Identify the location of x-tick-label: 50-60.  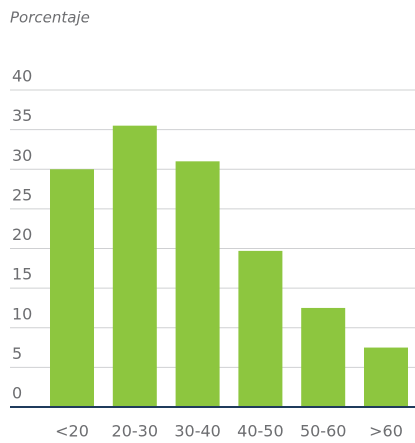
(323, 431).